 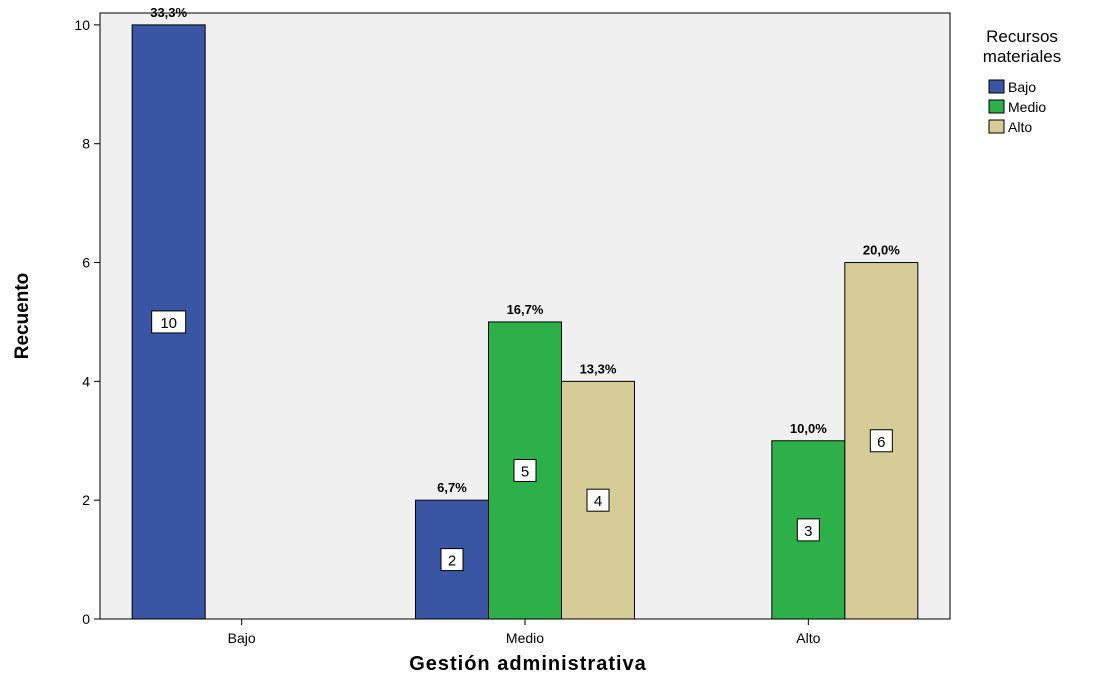 I want to click on count-label-alto-1: 4, so click(x=598, y=501).